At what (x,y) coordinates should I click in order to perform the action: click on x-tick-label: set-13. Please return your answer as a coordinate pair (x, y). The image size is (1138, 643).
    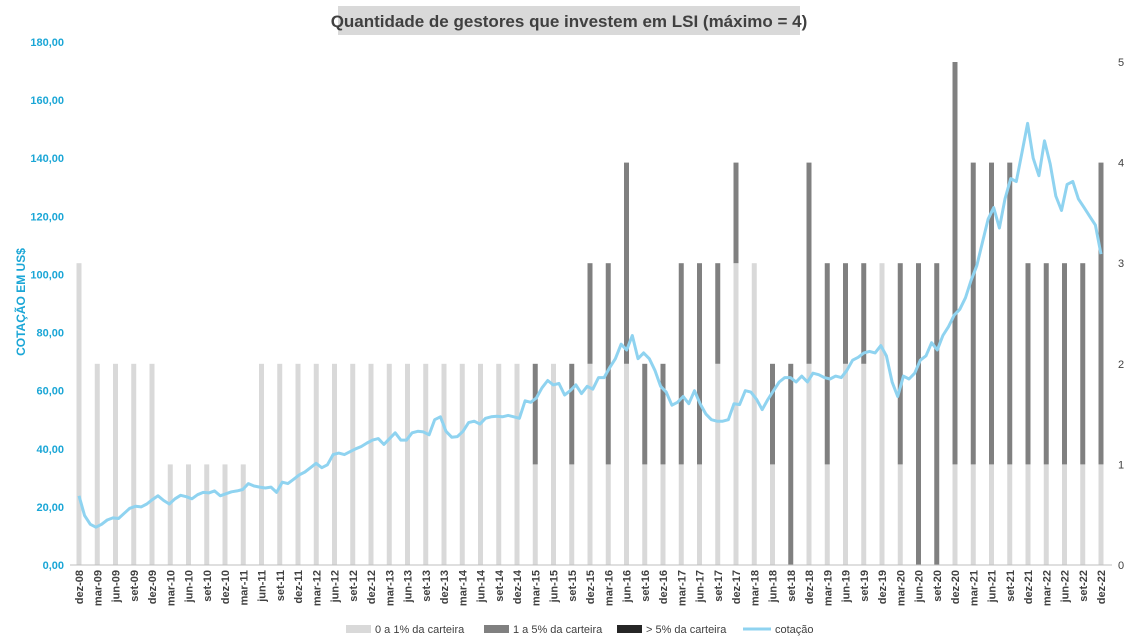
    Looking at the image, I should click on (427, 586).